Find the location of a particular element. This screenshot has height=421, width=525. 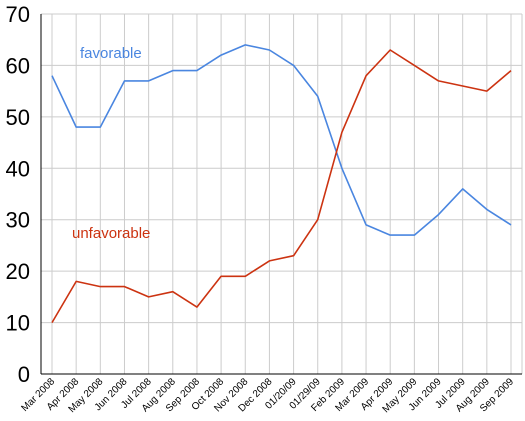

y-tick-label: 30 is located at coordinates (18, 220).